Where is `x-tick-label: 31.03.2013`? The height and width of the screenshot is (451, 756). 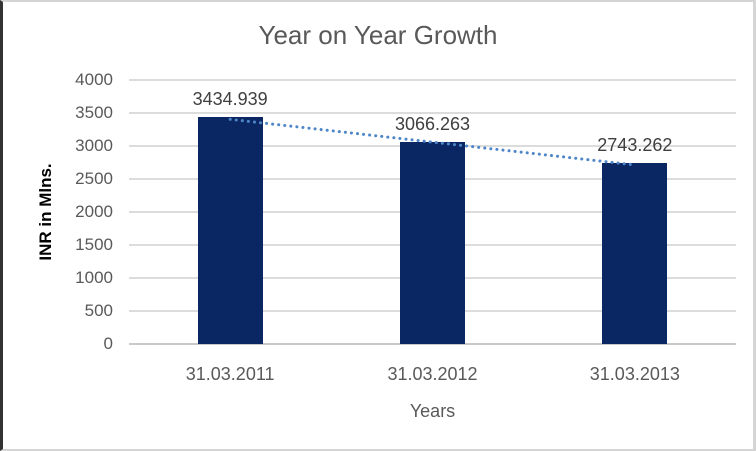
x-tick-label: 31.03.2013 is located at coordinates (634, 374).